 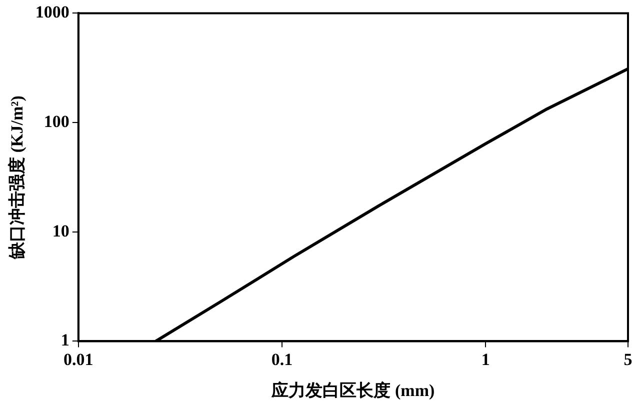 What do you see at coordinates (65, 340) in the screenshot?
I see `y-tick-label: 1` at bounding box center [65, 340].